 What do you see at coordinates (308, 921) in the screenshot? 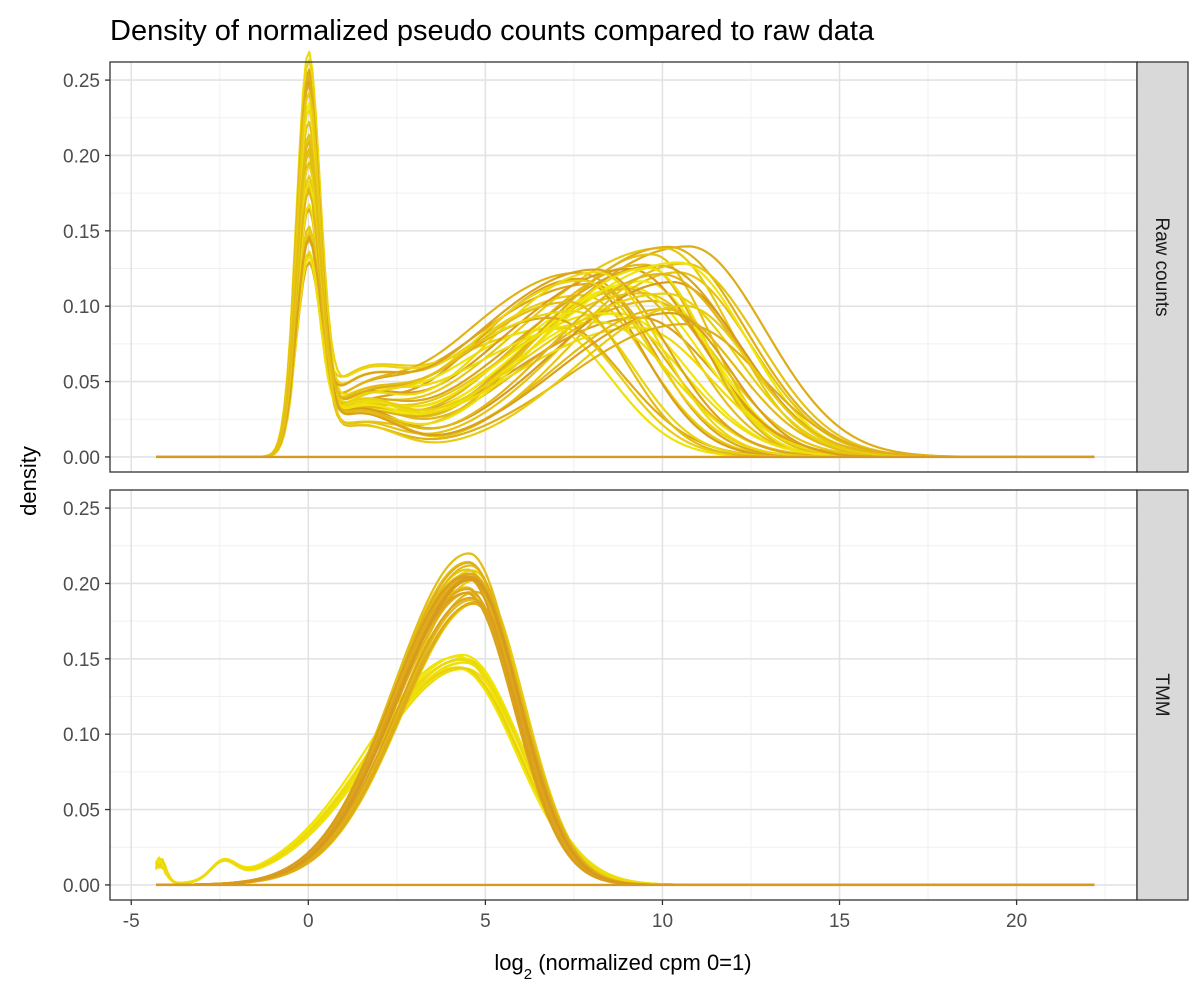
I see `x-tick-label: 0` at bounding box center [308, 921].